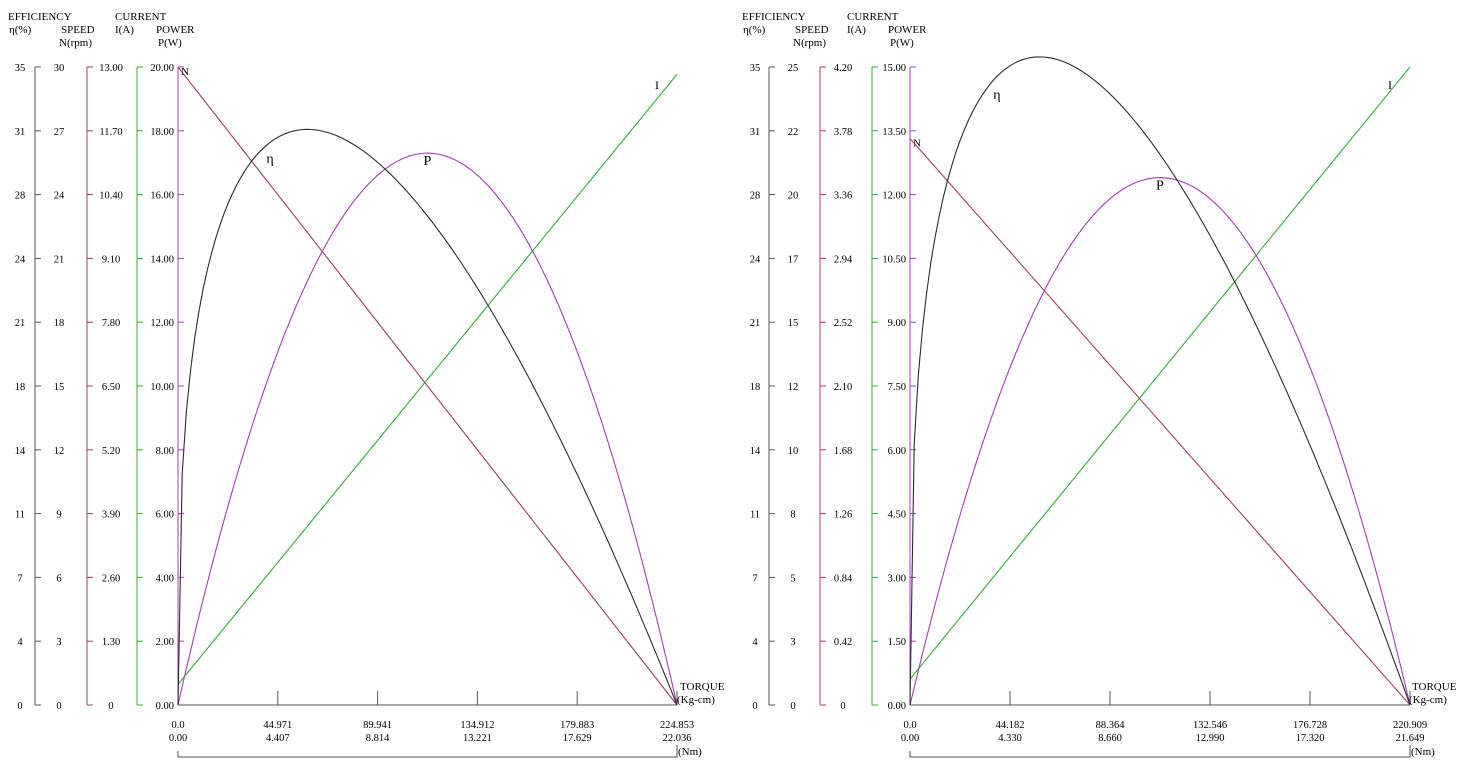 The width and height of the screenshot is (1469, 765). Describe the element at coordinates (755, 451) in the screenshot. I see `efficiency-tick-label: 14` at that location.